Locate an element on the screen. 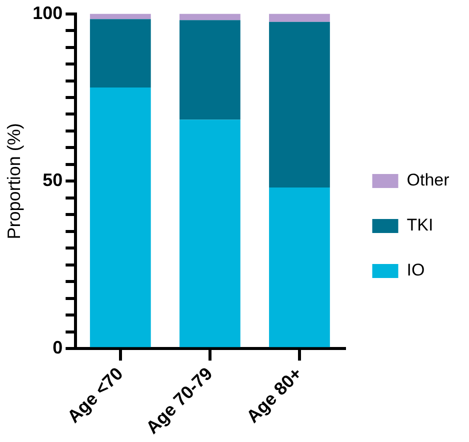 The image size is (469, 442). y-axis-title: Proportion (%) is located at coordinates (14, 181).